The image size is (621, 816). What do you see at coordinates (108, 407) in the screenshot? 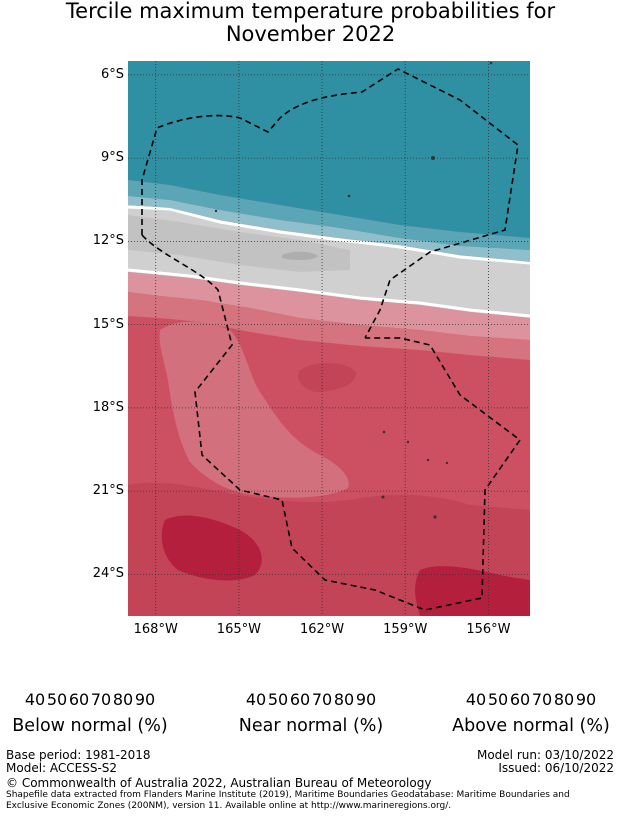
I see `latitude-label: 18°S` at bounding box center [108, 407].